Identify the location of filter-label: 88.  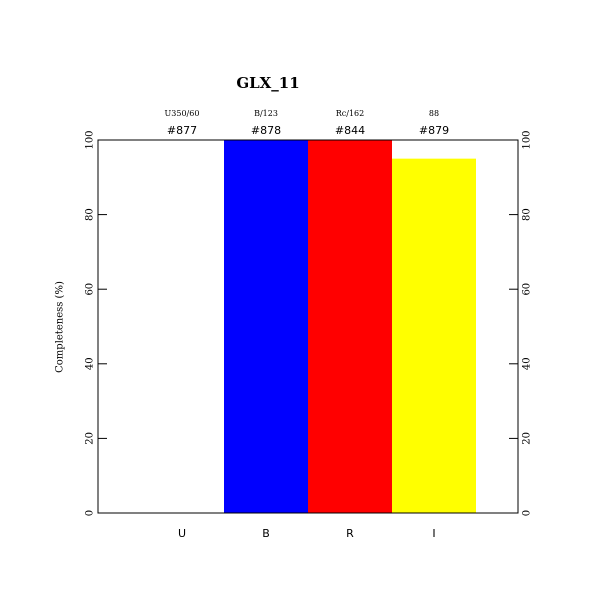
(434, 113).